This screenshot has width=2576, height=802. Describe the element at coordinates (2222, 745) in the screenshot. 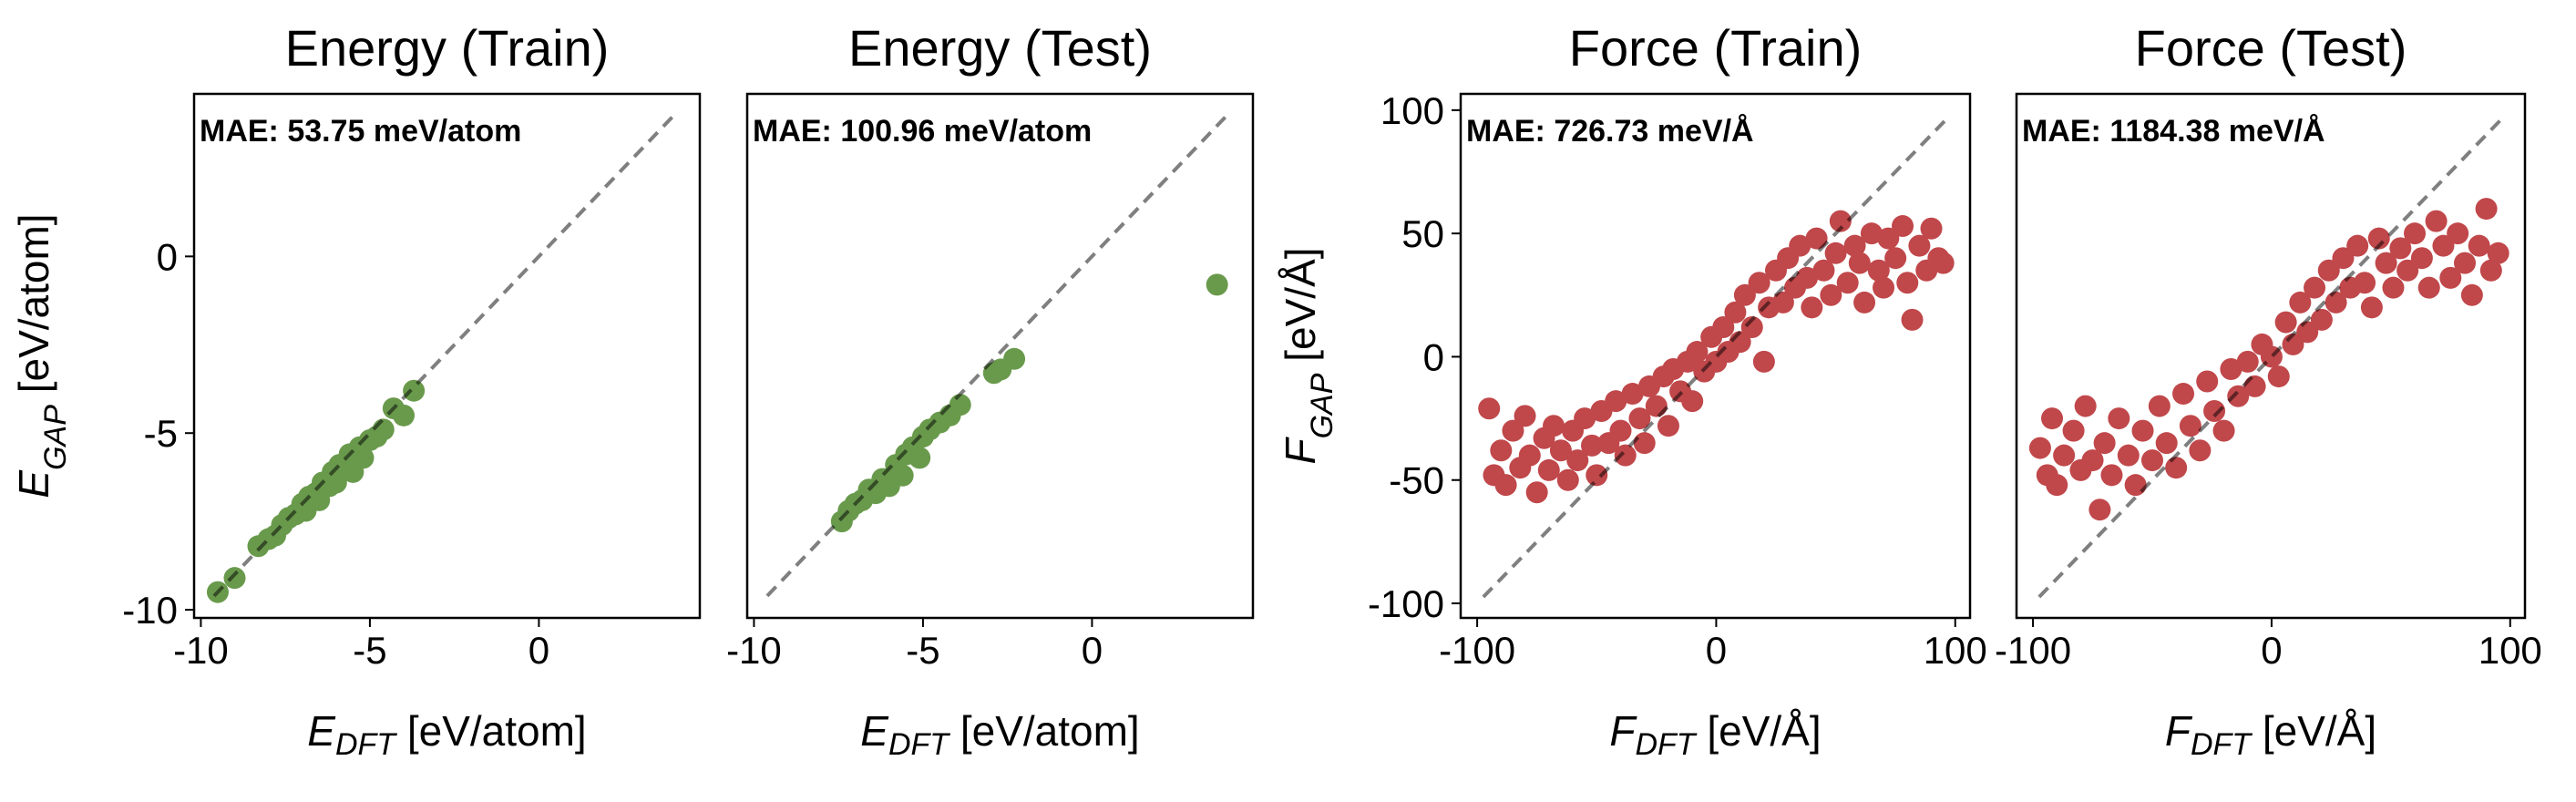

I see `label-subscript: DFT` at that location.